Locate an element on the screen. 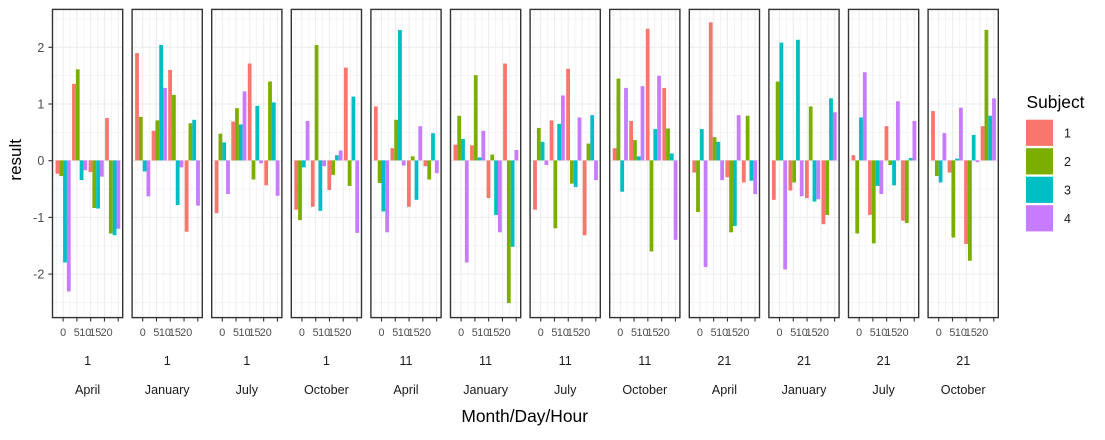 The height and width of the screenshot is (440, 1105). svg-text: -1 is located at coordinates (38, 218).